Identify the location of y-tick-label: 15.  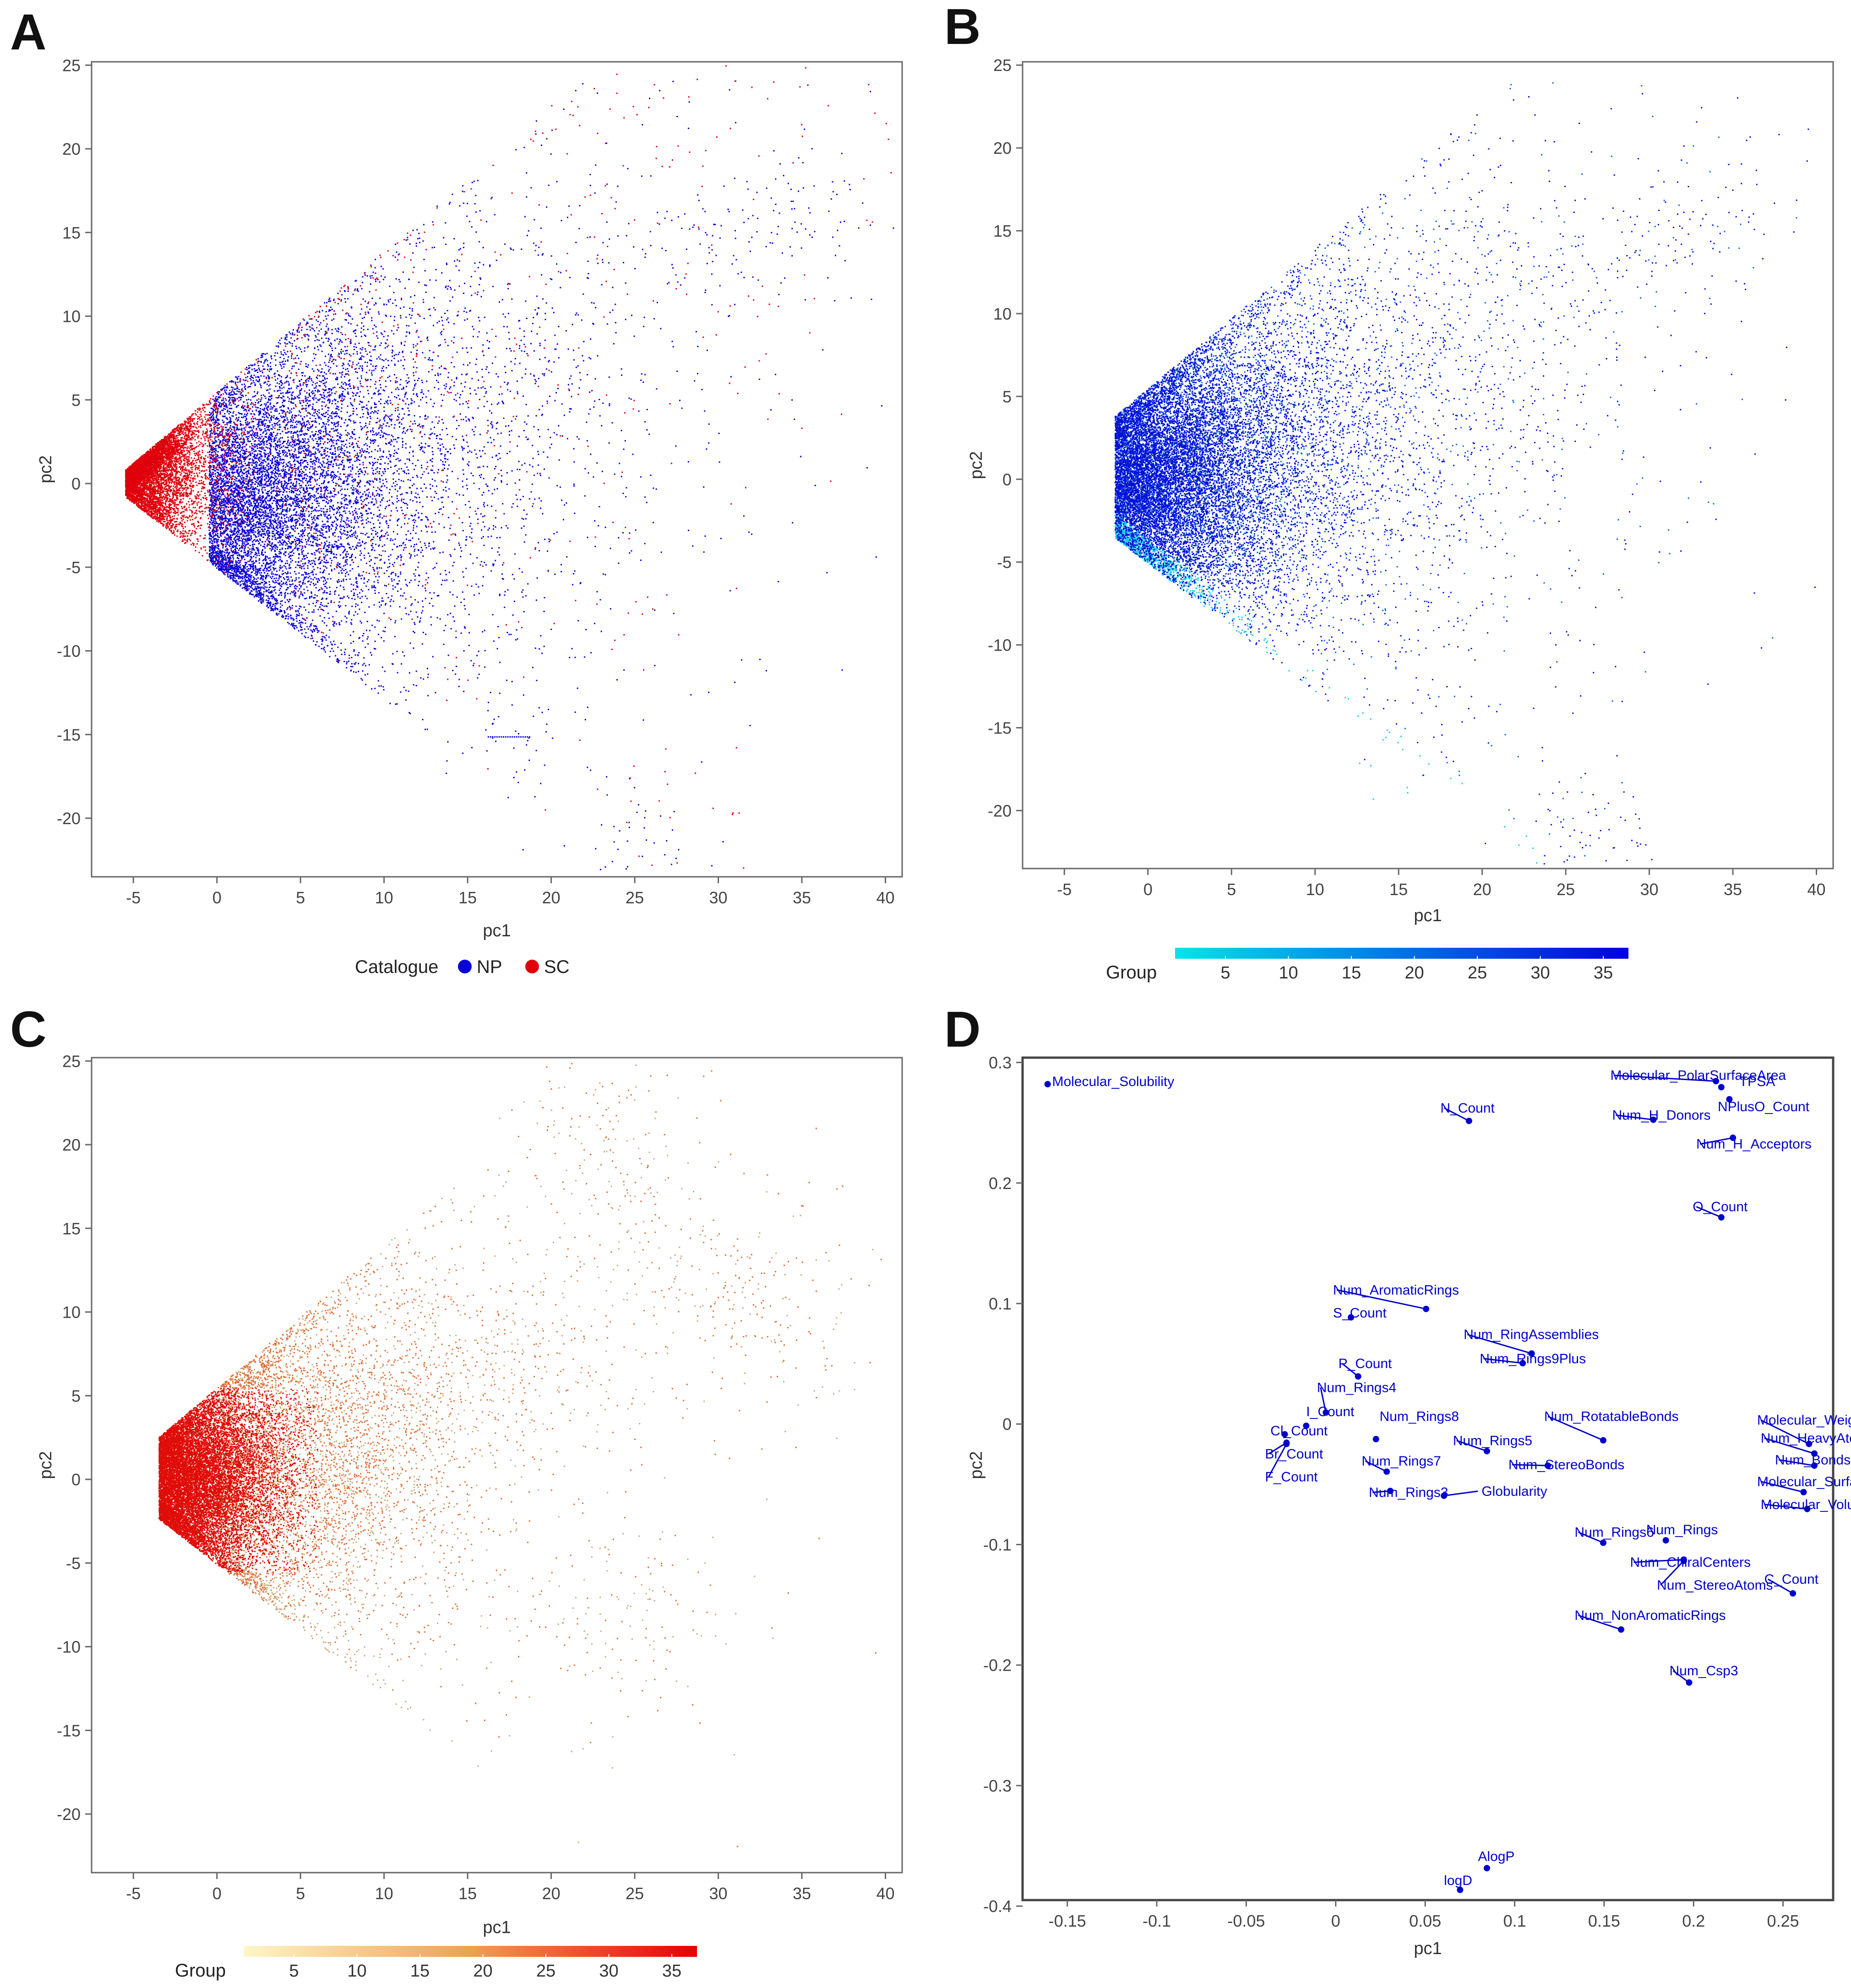
(71, 1228).